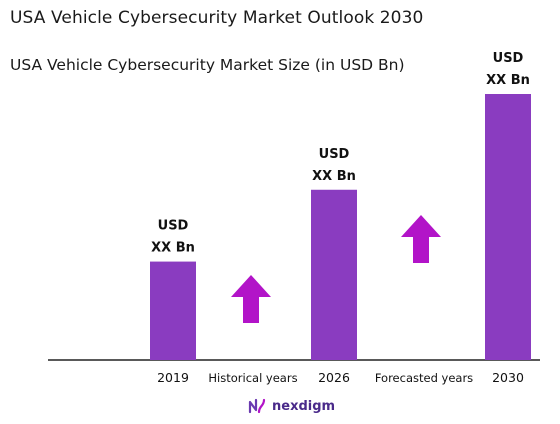 The image size is (560, 424). What do you see at coordinates (334, 274) in the screenshot?
I see `bar-2026` at bounding box center [334, 274].